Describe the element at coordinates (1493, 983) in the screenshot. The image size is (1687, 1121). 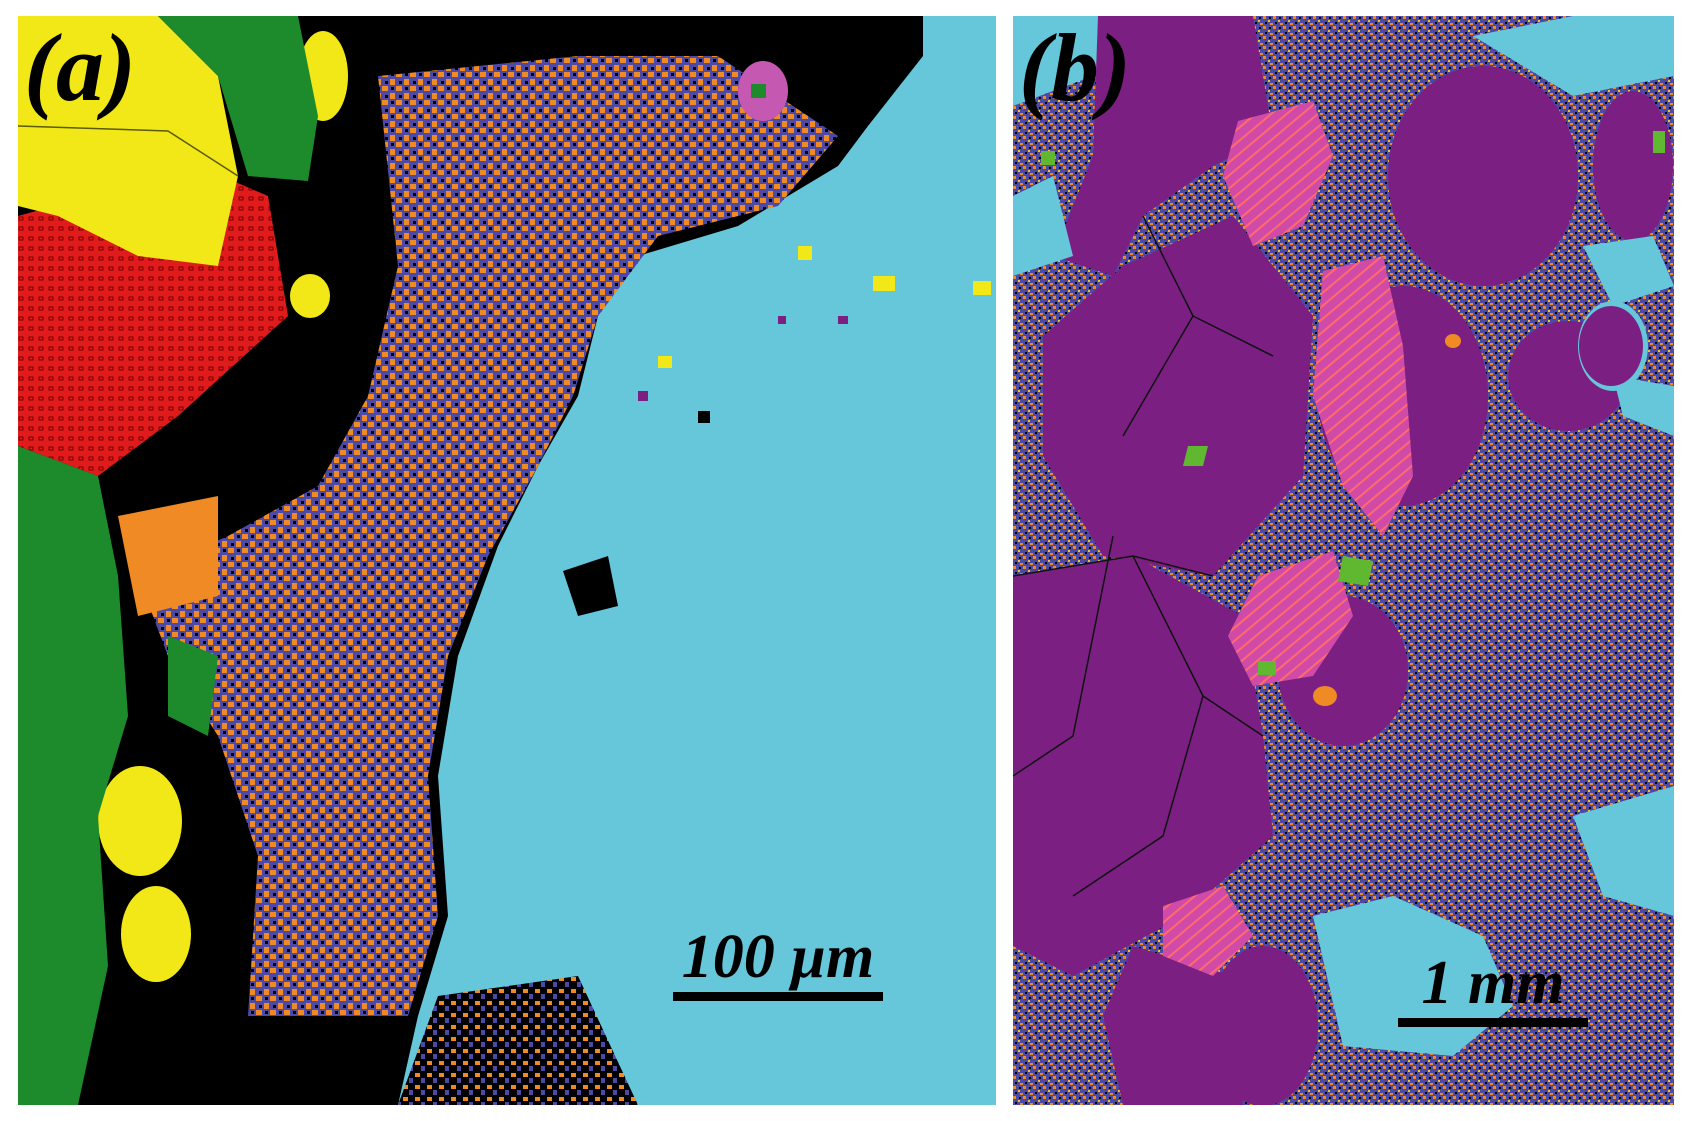
I see `panel-b-scale-label: 1 mm` at that location.